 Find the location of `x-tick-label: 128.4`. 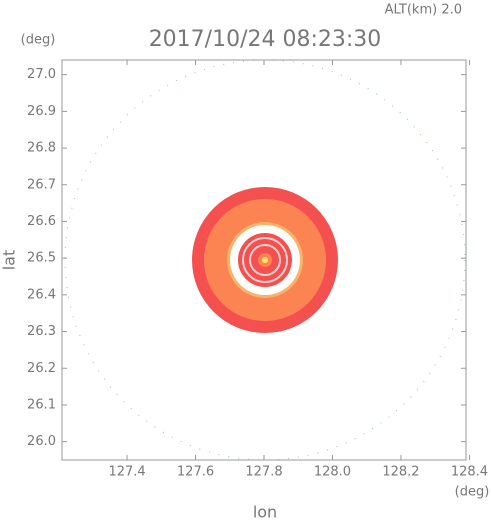

x-tick-label: 128.4 is located at coordinates (469, 472).